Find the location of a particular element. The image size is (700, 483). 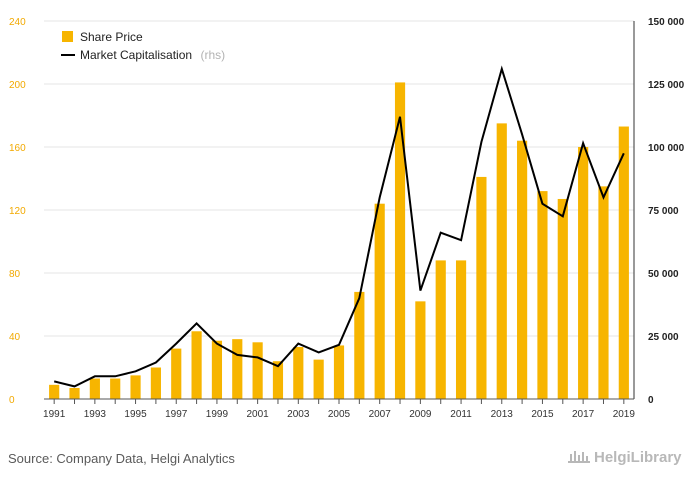

x-tick-label: 1999 is located at coordinates (217, 414).